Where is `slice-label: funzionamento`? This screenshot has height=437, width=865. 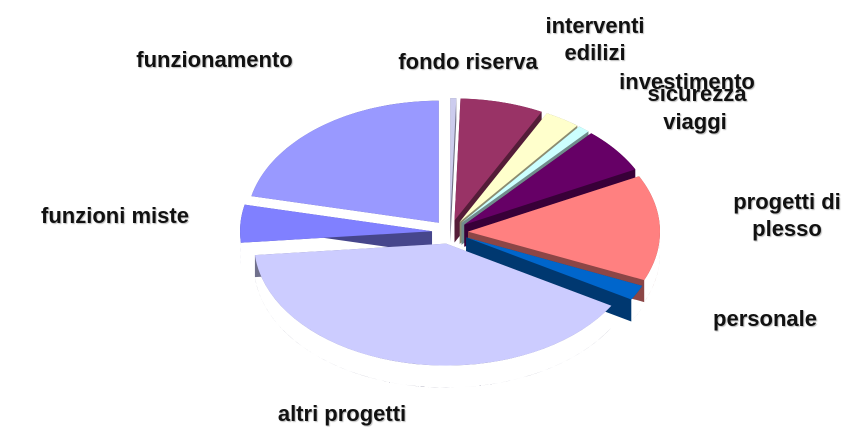
slice-label: funzionamento is located at coordinates (214, 59).